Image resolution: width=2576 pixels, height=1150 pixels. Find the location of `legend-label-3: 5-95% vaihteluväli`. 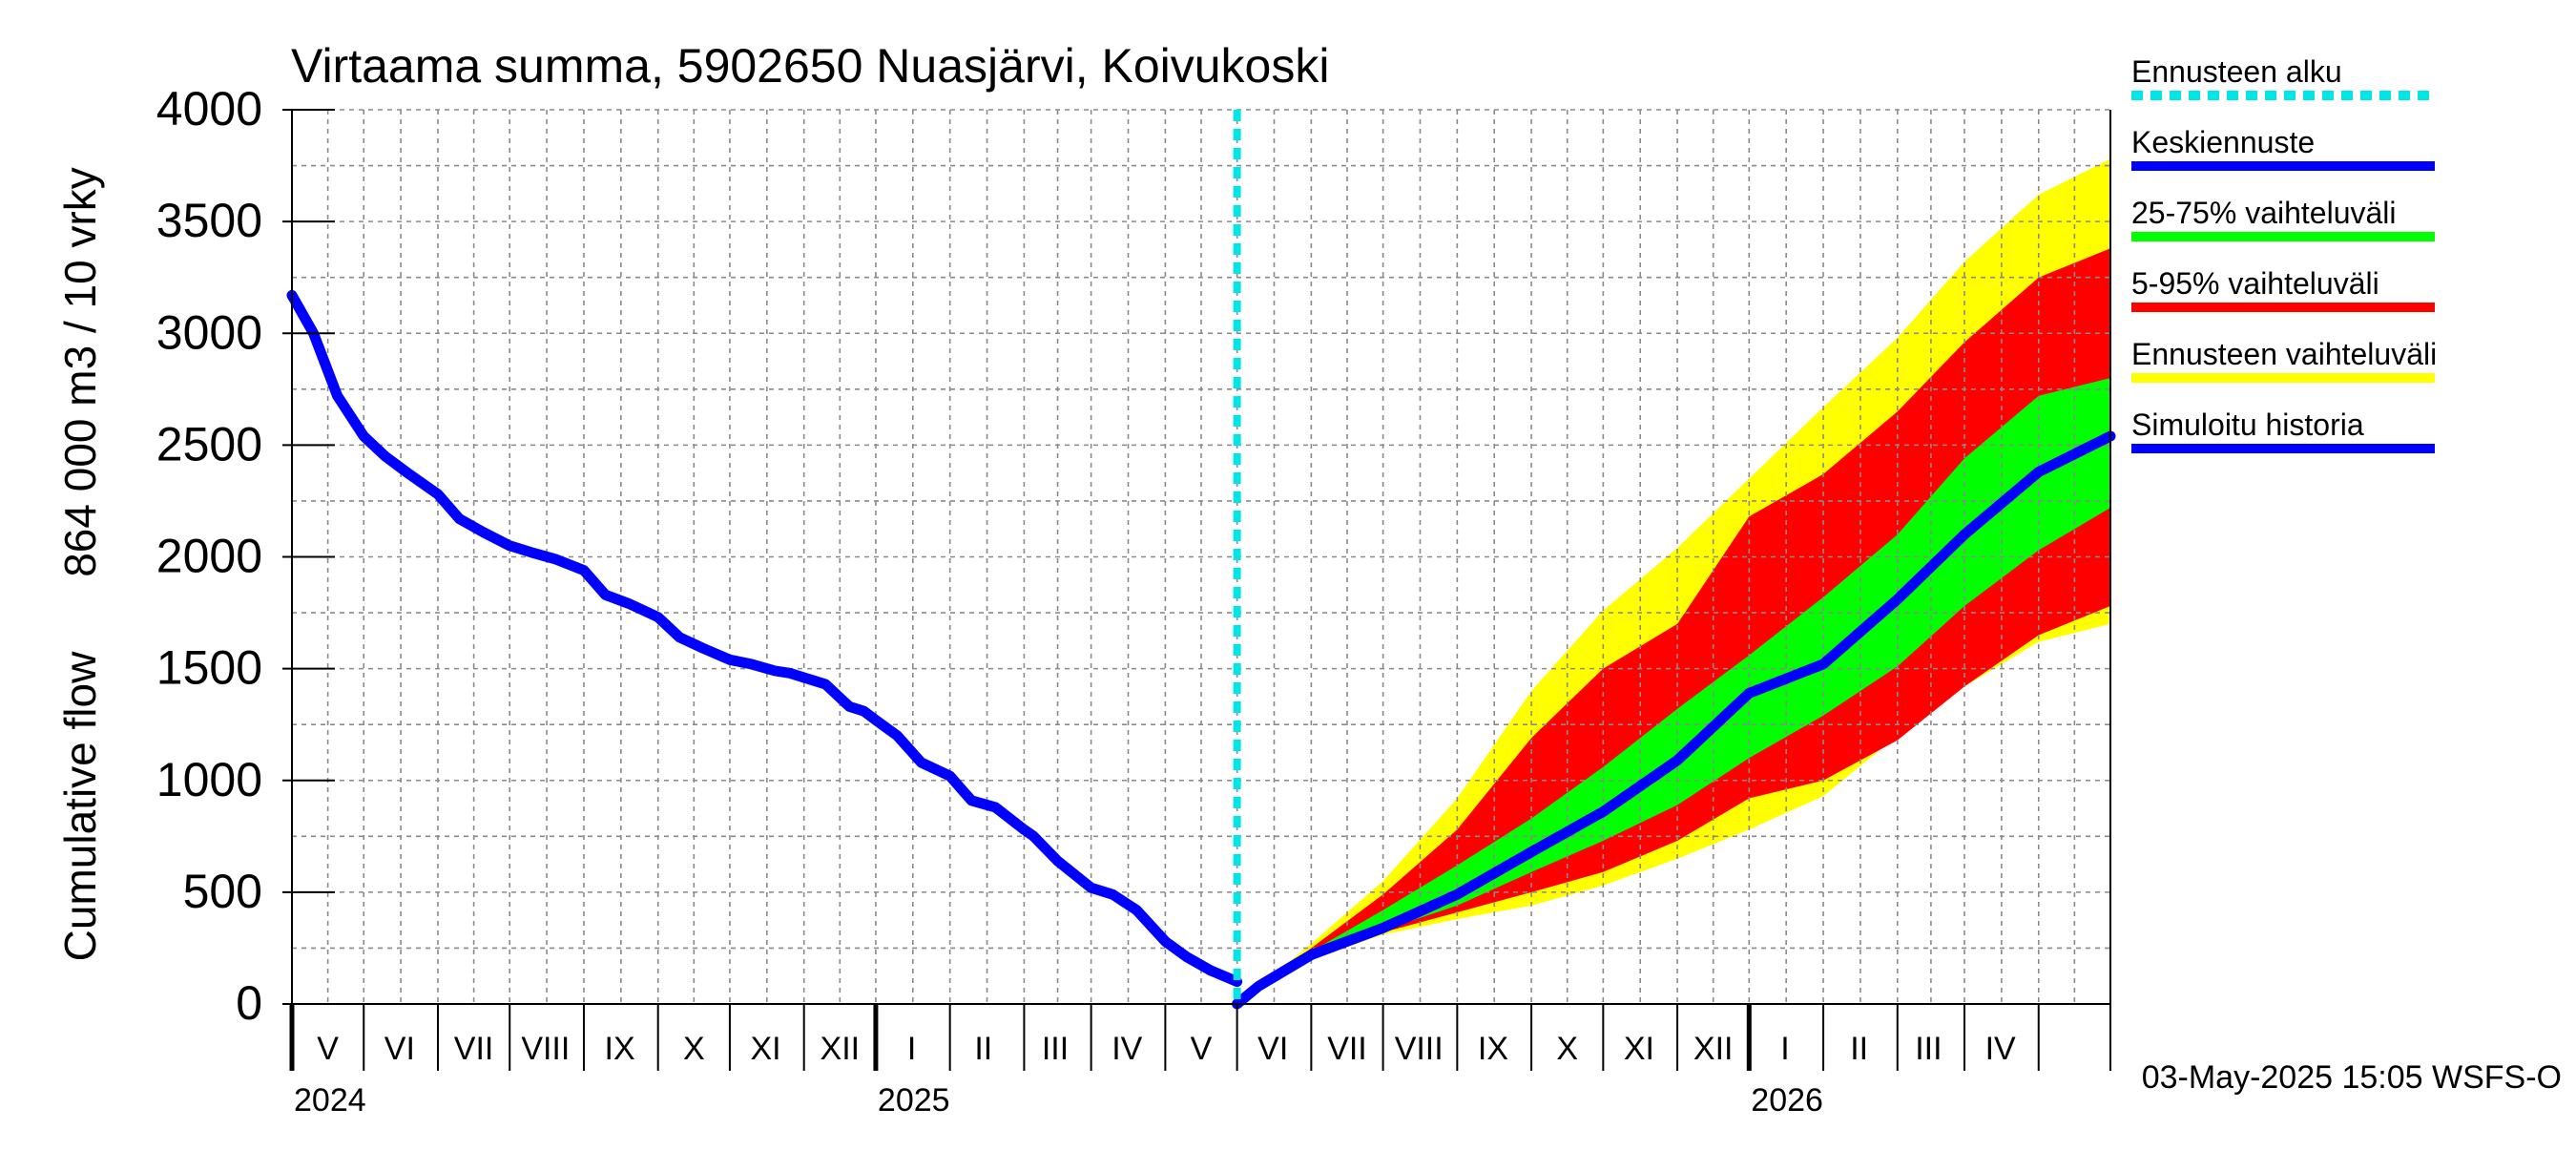

legend-label-3: 5-95% vaihteluväli is located at coordinates (2255, 283).